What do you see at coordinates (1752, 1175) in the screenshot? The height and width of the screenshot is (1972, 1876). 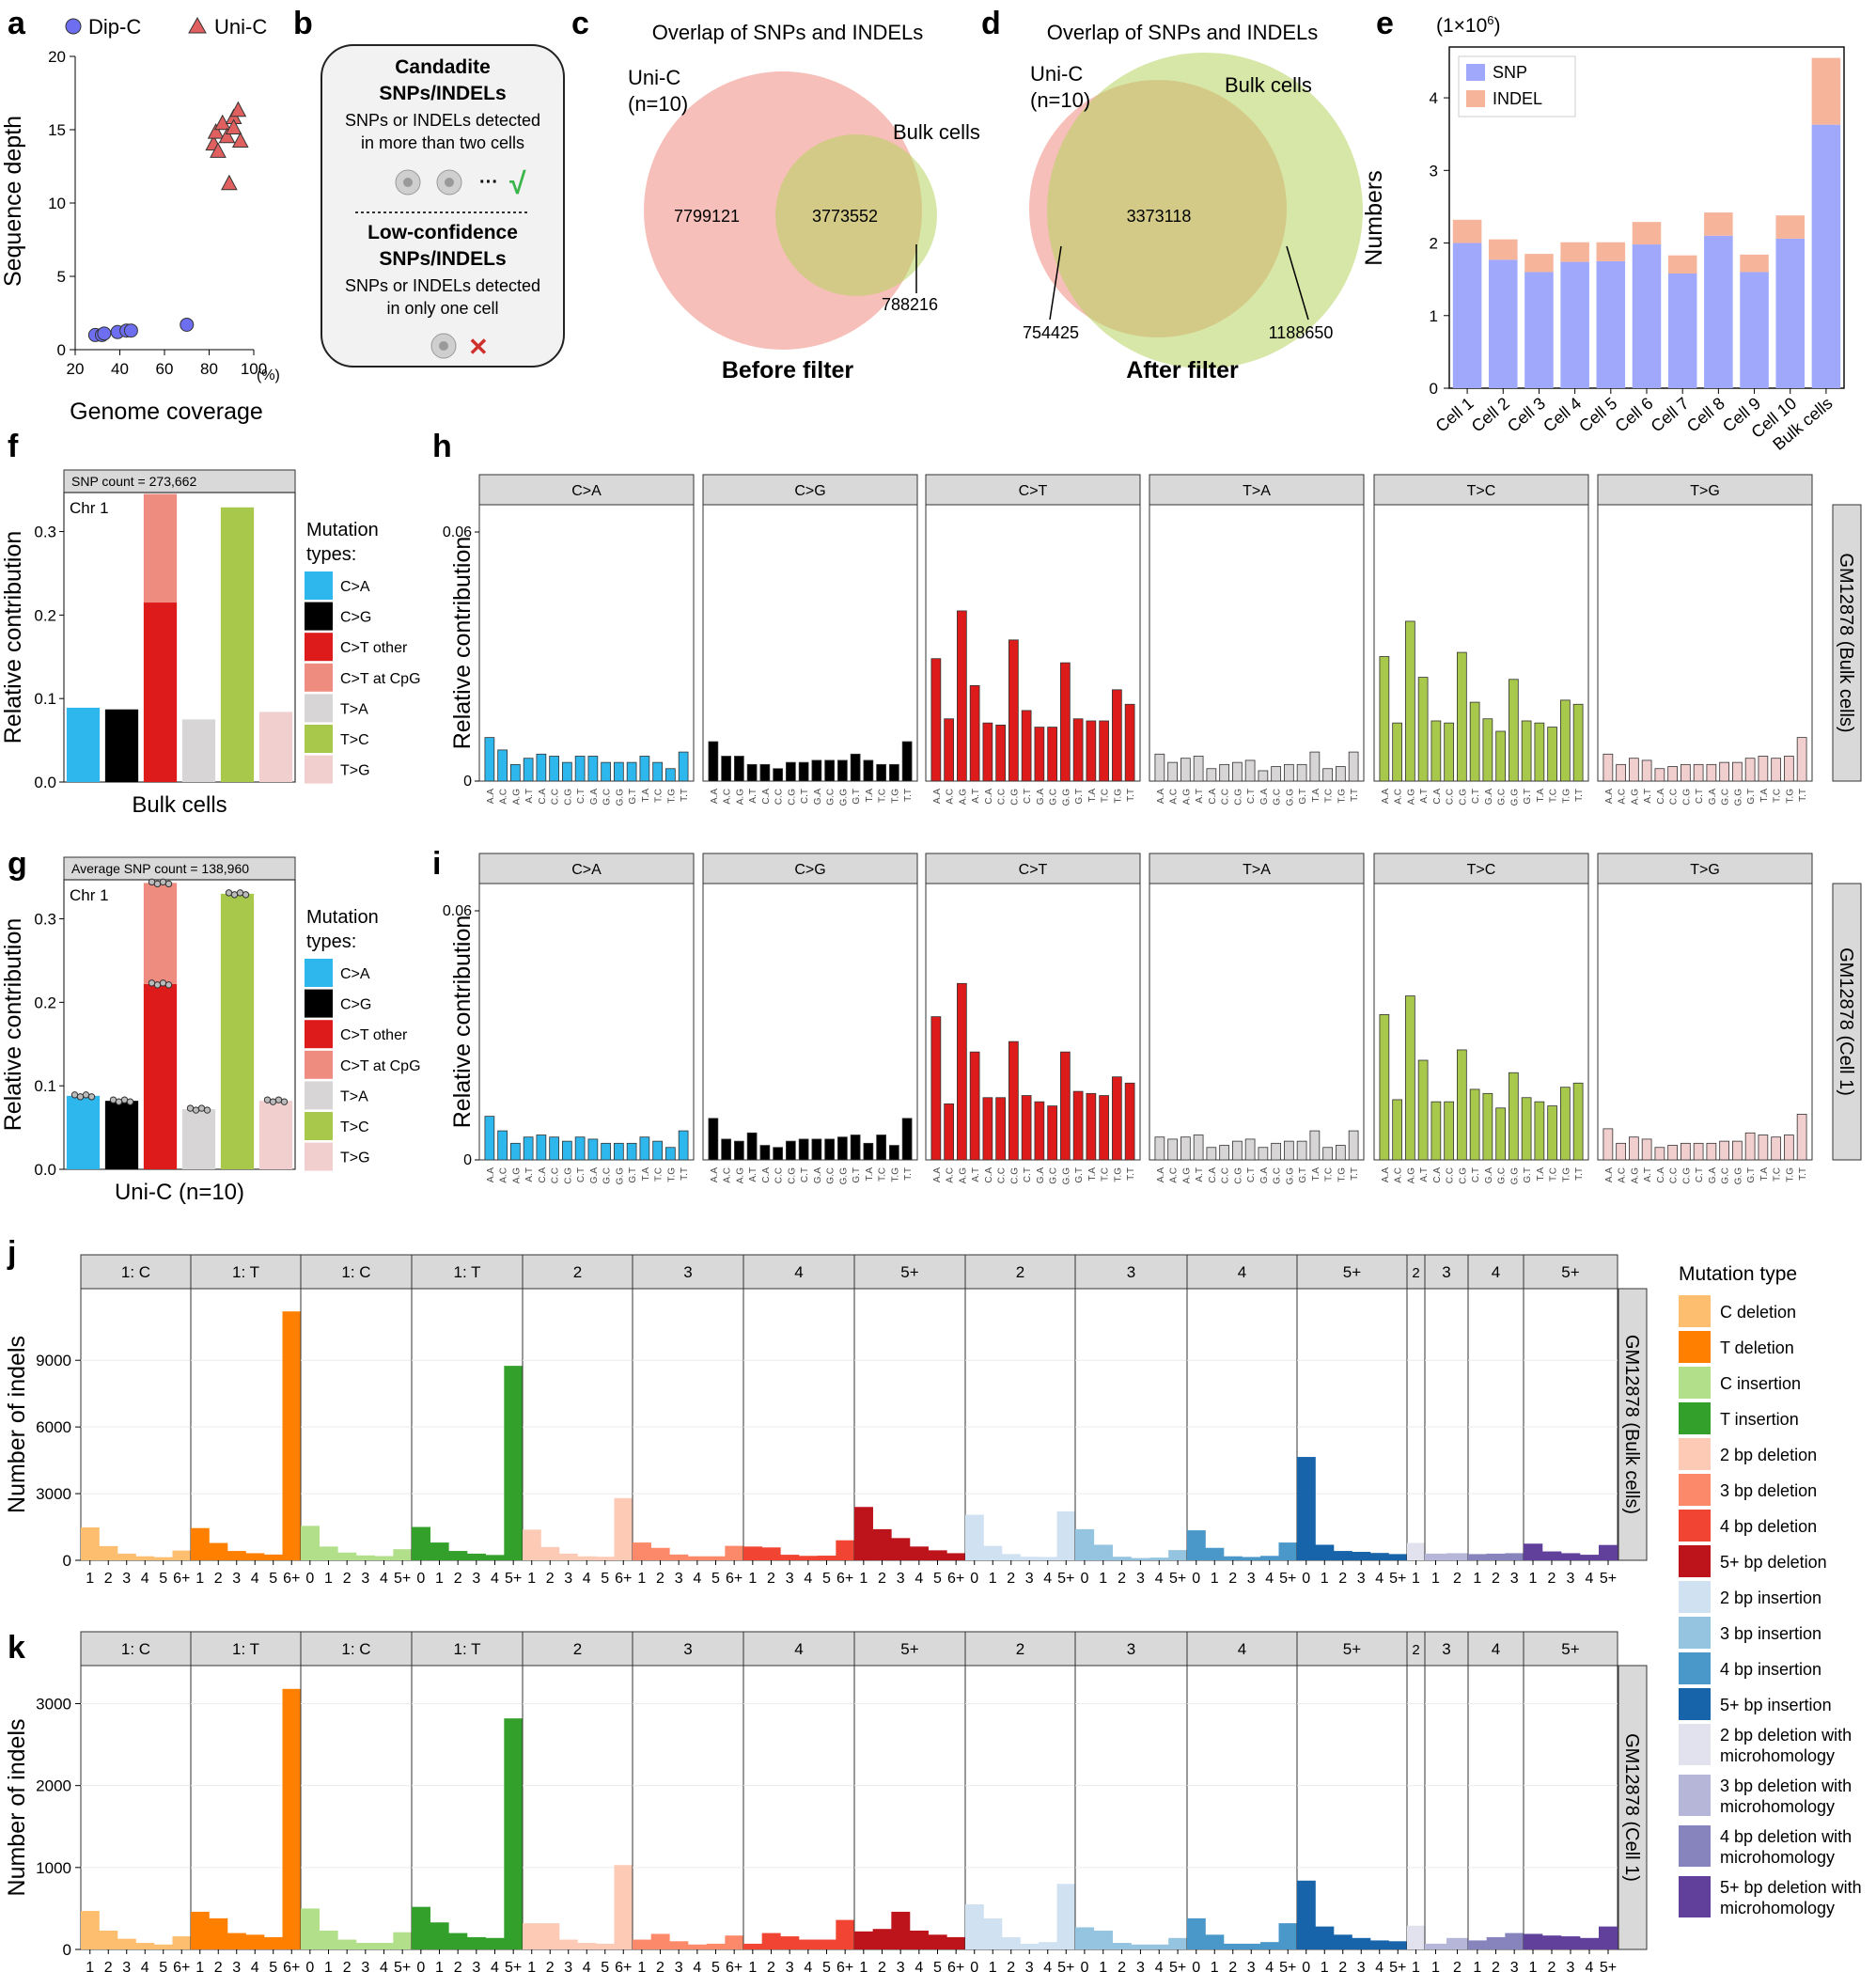 I see `panel-i-context-label: G.T` at bounding box center [1752, 1175].